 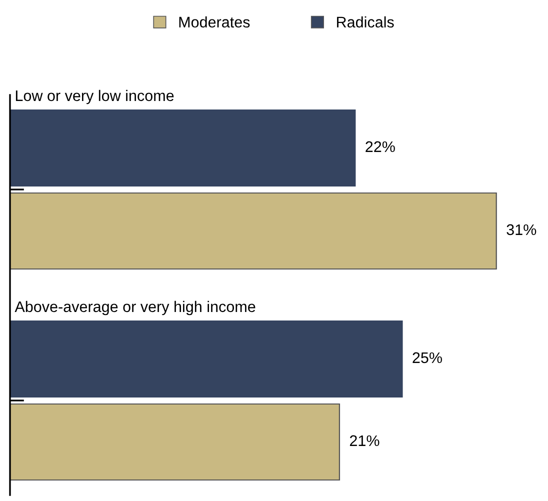 I want to click on data-label: 25%, so click(x=427, y=358).